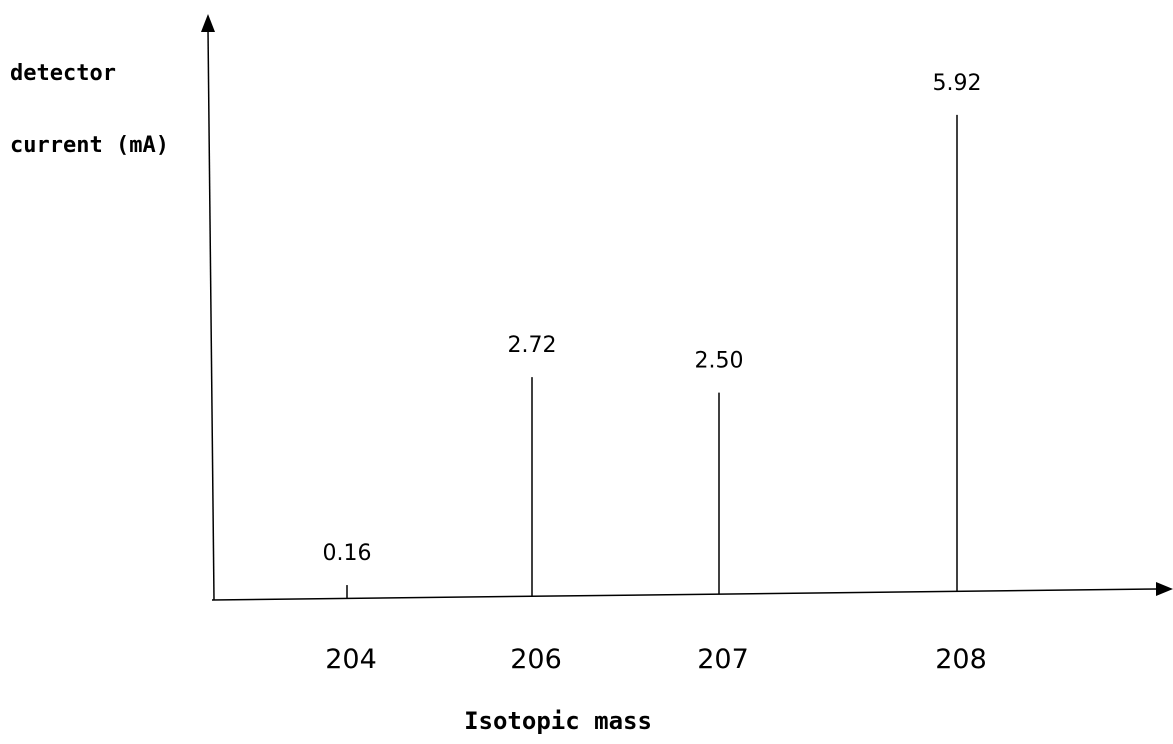  What do you see at coordinates (723, 659) in the screenshot?
I see `x-tick-label-207: 207` at bounding box center [723, 659].